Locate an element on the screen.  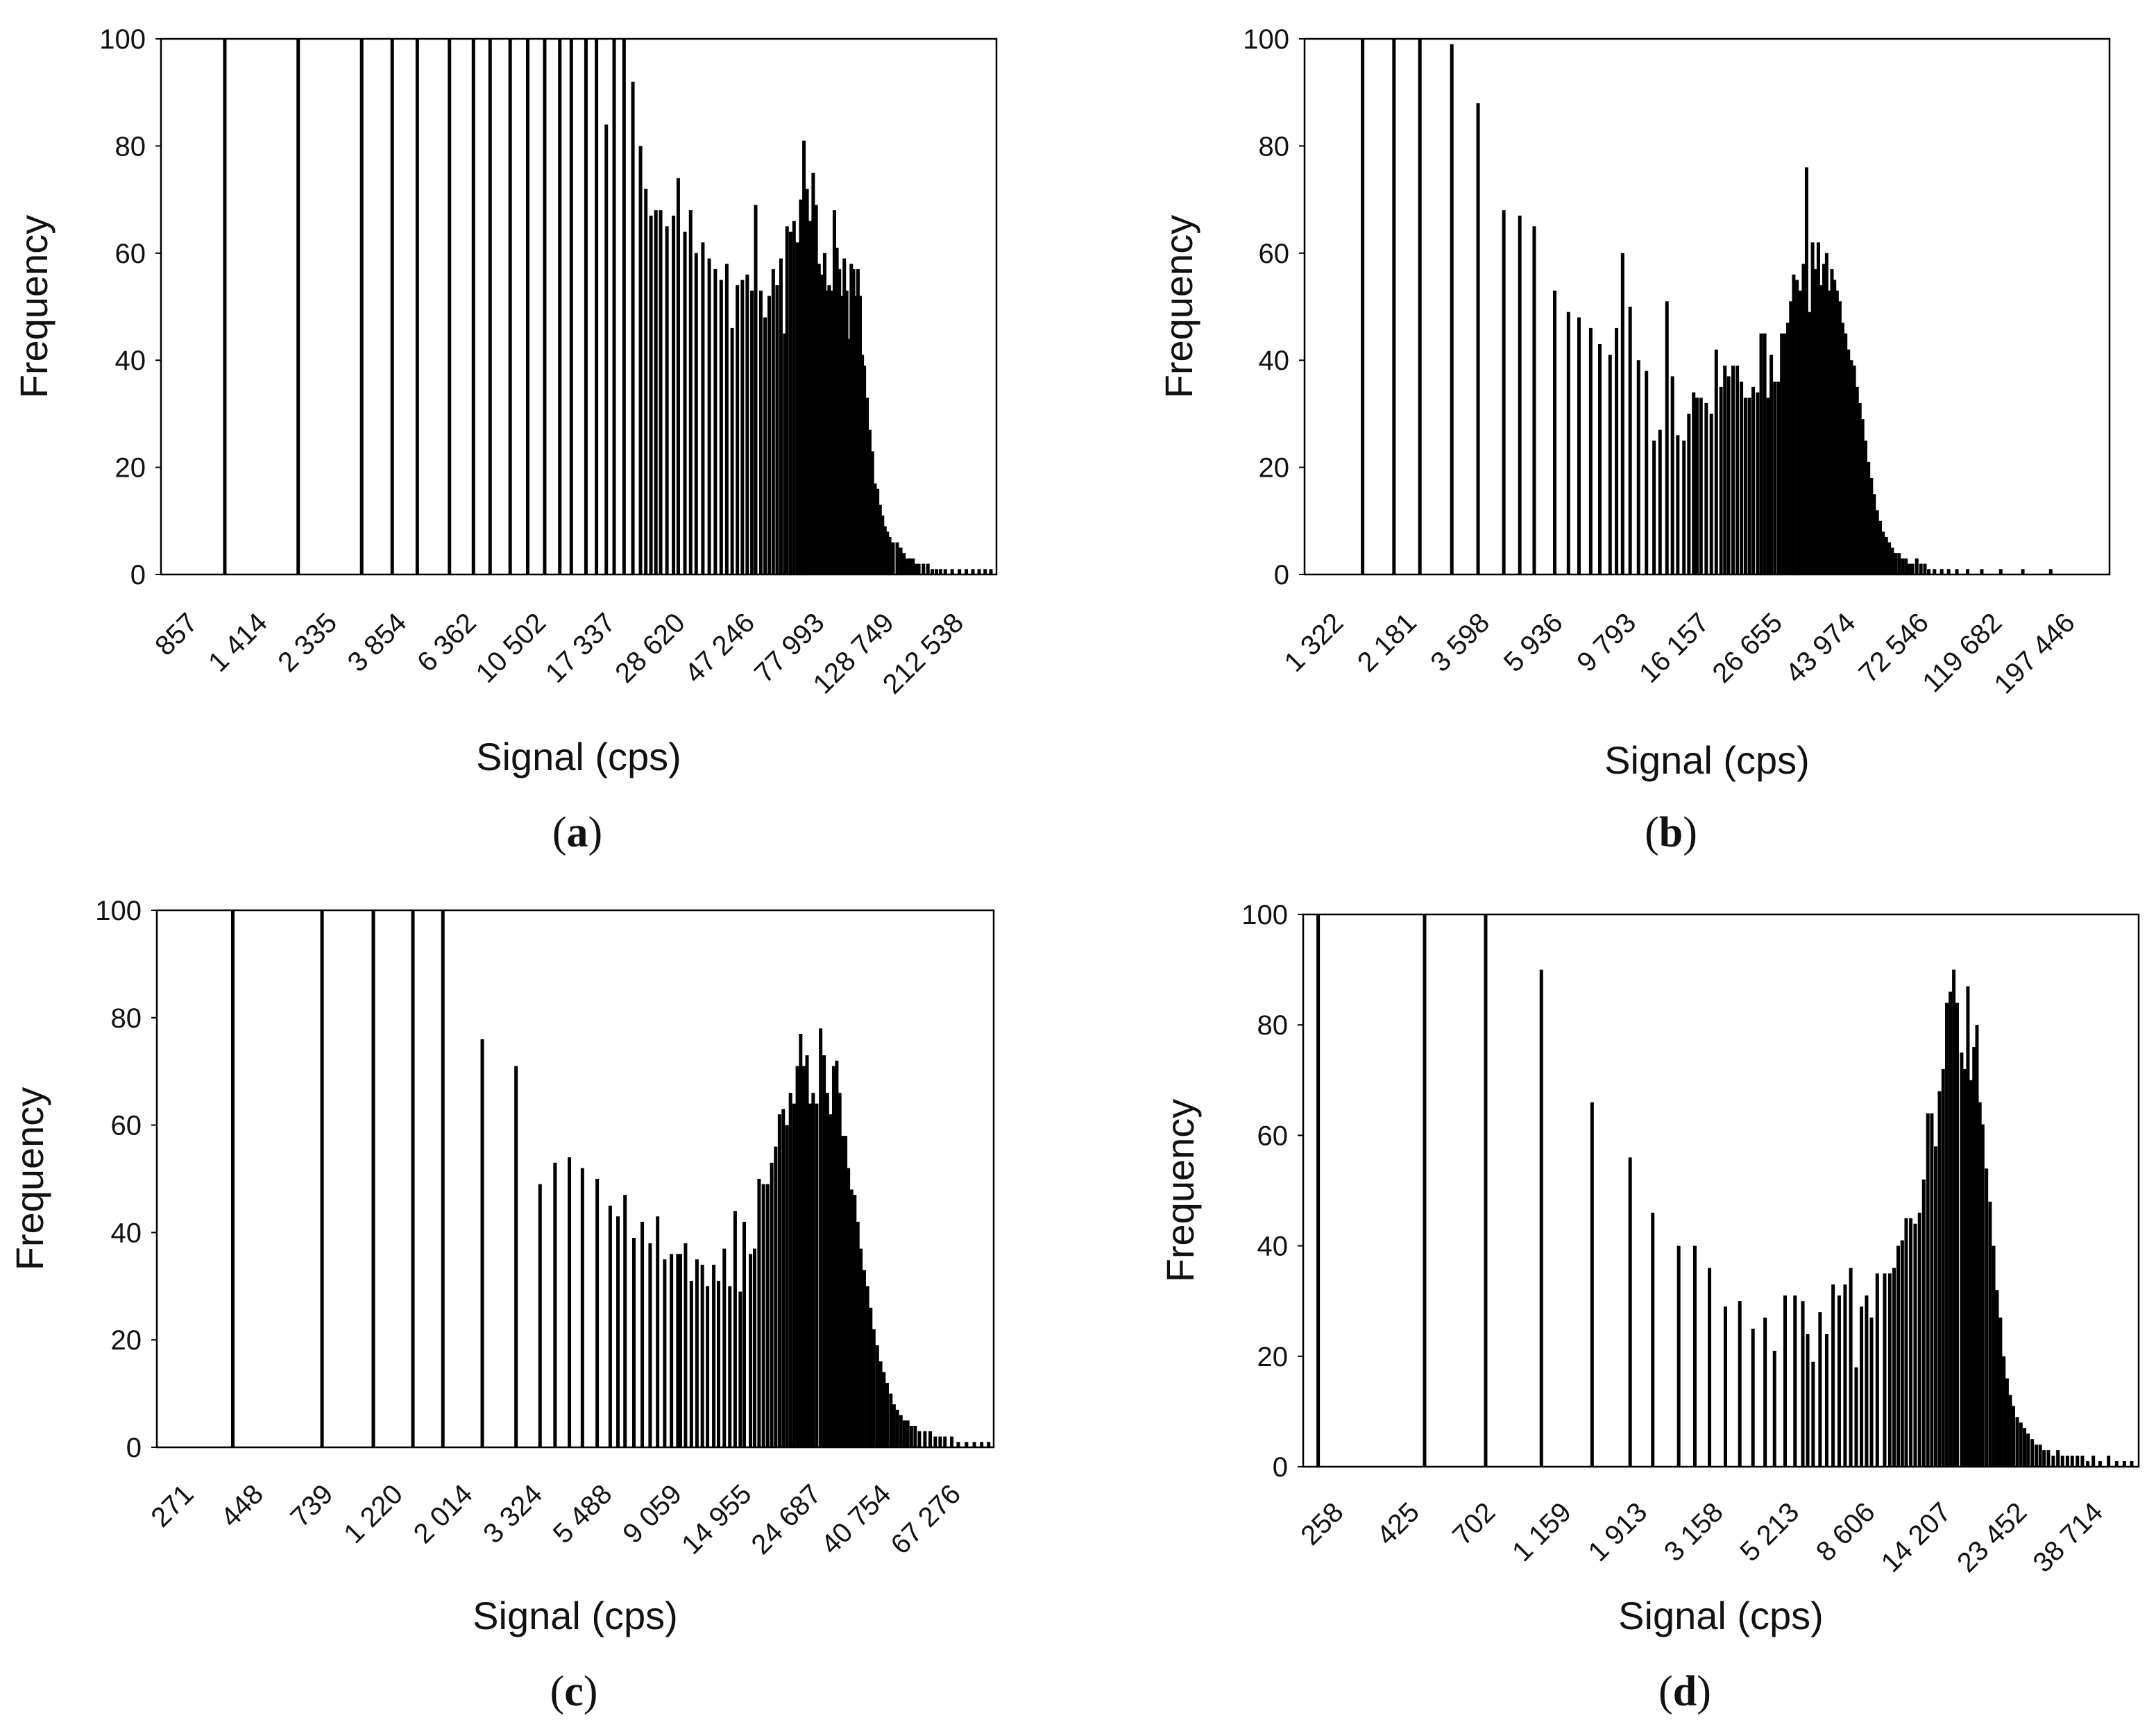
x-tick-label: 1 220 is located at coordinates (373, 1514).